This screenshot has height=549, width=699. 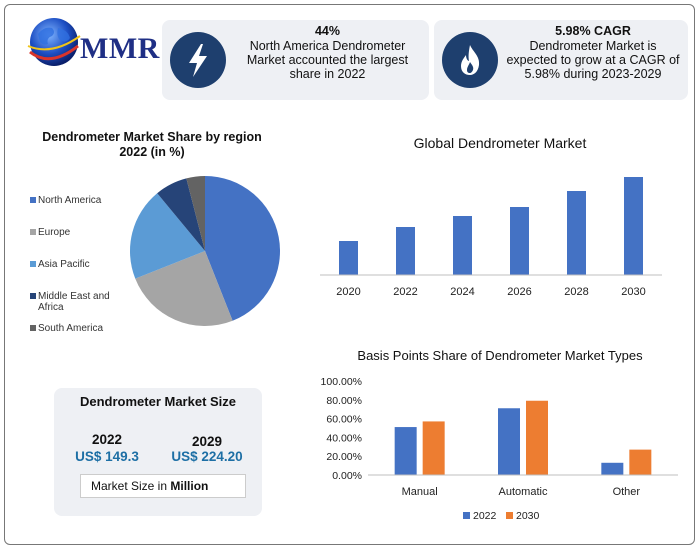 What do you see at coordinates (491, 237) in the screenshot?
I see `global-market-bar-chart: 2020 2022 2024 2026 2028 2030` at bounding box center [491, 237].